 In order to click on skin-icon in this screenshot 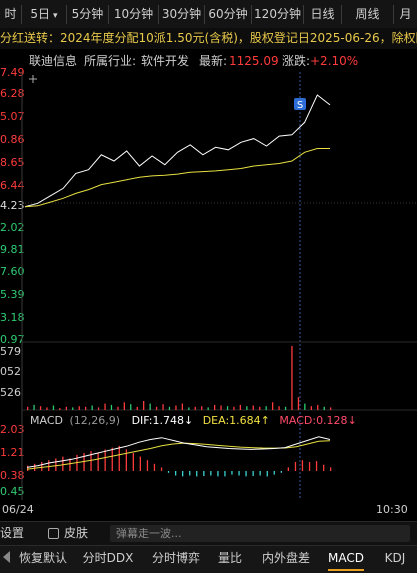, I will do `click(53, 533)`.